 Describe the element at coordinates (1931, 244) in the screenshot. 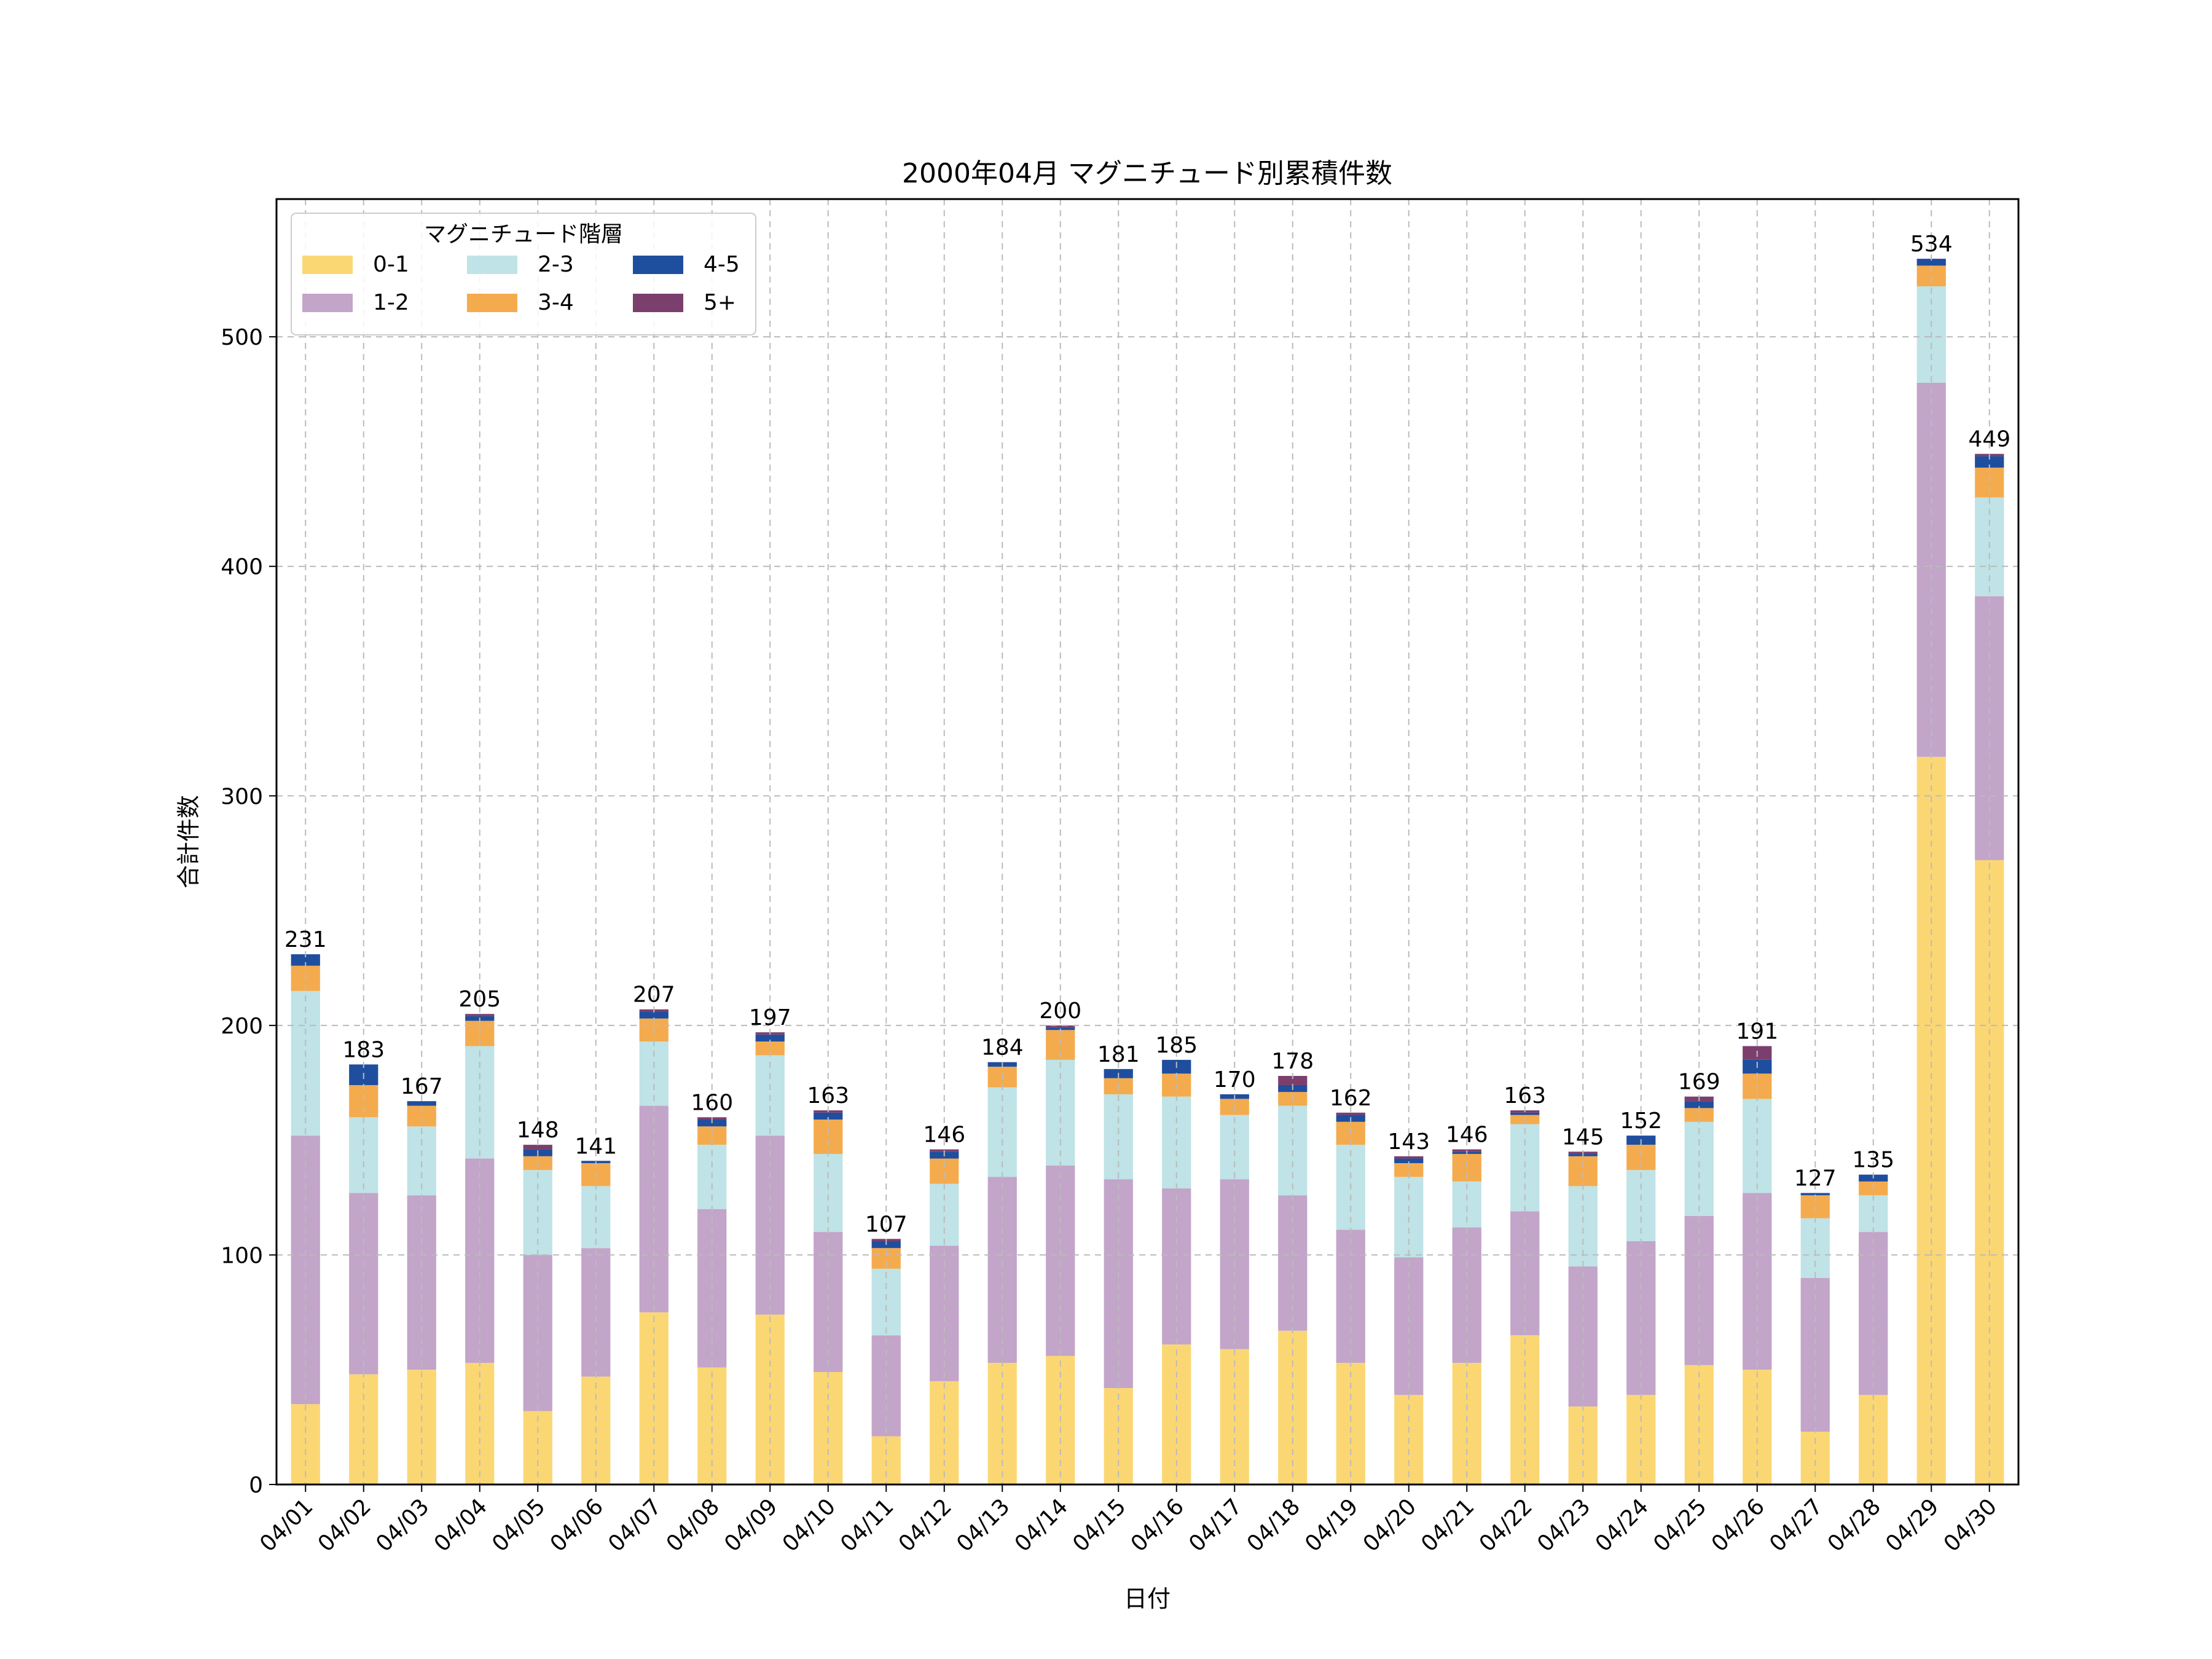

I see `total-label-04-29: 534` at that location.